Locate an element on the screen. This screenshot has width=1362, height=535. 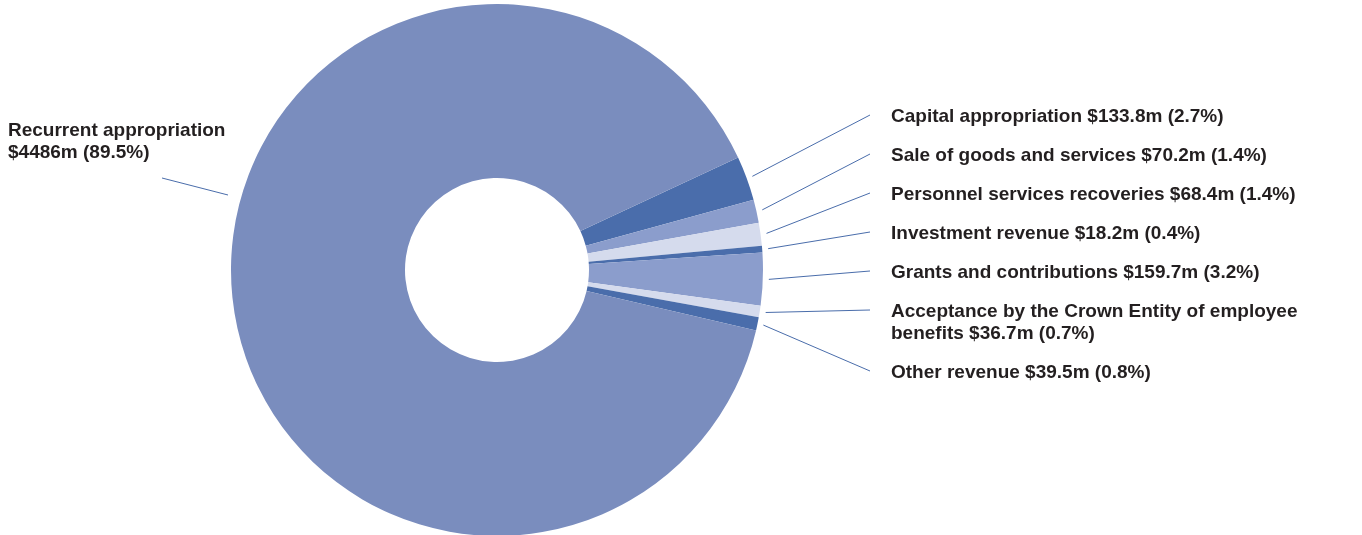
slice-label: Grants and contributions $159.7m (3.2%) is located at coordinates (1075, 271).